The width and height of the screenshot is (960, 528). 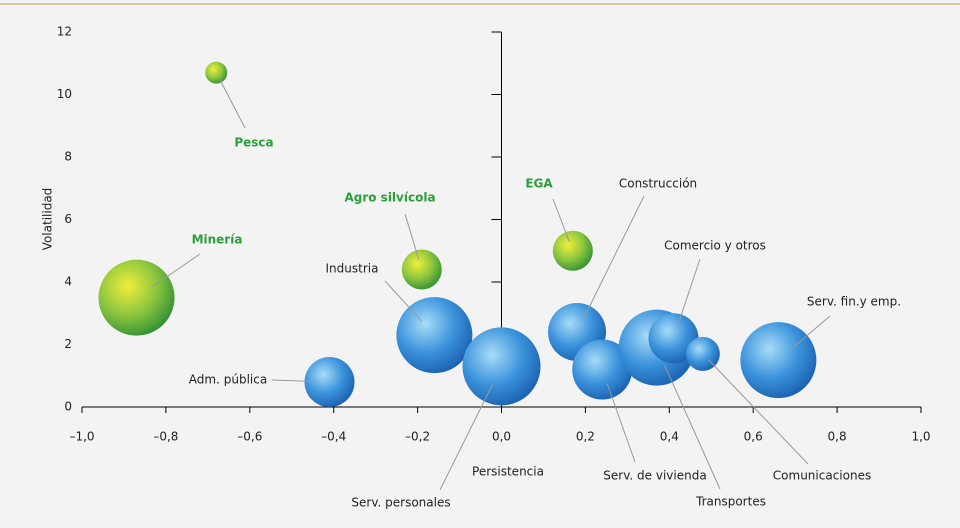 What do you see at coordinates (64, 94) in the screenshot?
I see `y-tick-label: 10` at bounding box center [64, 94].